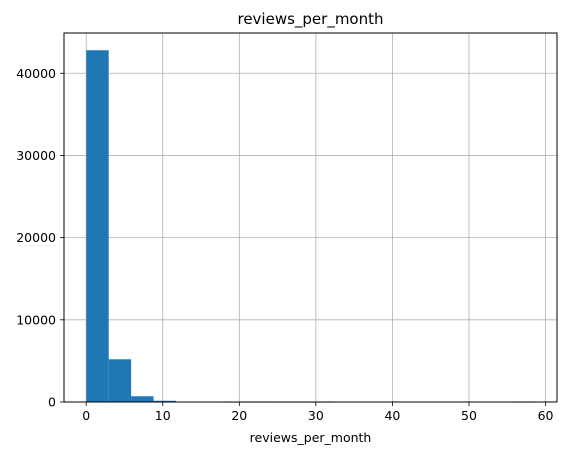 The height and width of the screenshot is (455, 569). What do you see at coordinates (239, 415) in the screenshot?
I see `x-tick-label: 20` at bounding box center [239, 415].